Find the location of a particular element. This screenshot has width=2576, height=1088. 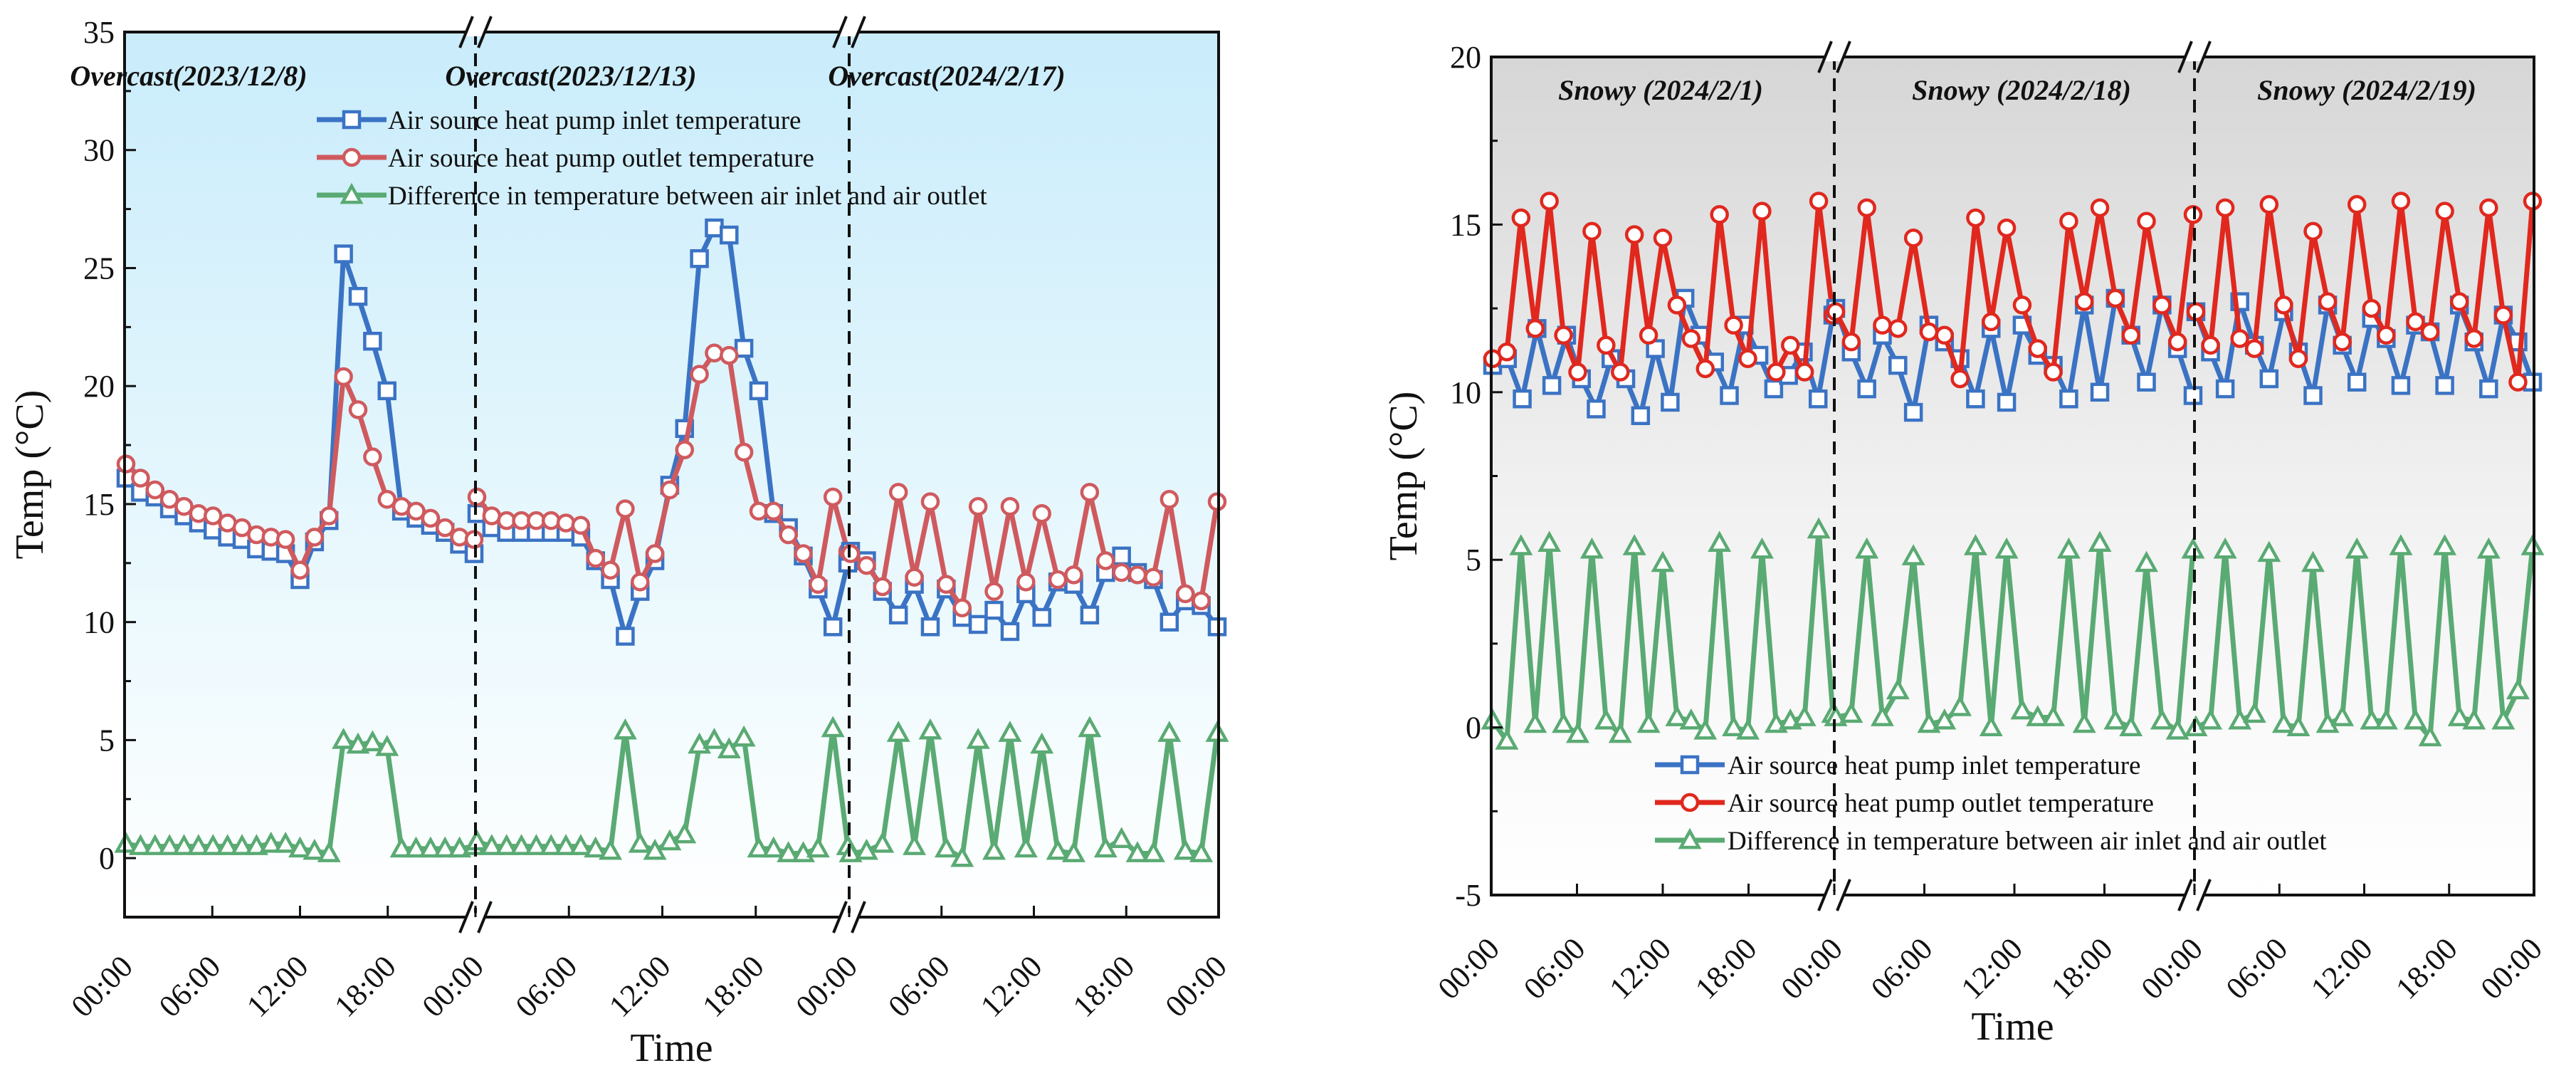

condition-label: Snowy (2024/2/1) is located at coordinates (1661, 90).